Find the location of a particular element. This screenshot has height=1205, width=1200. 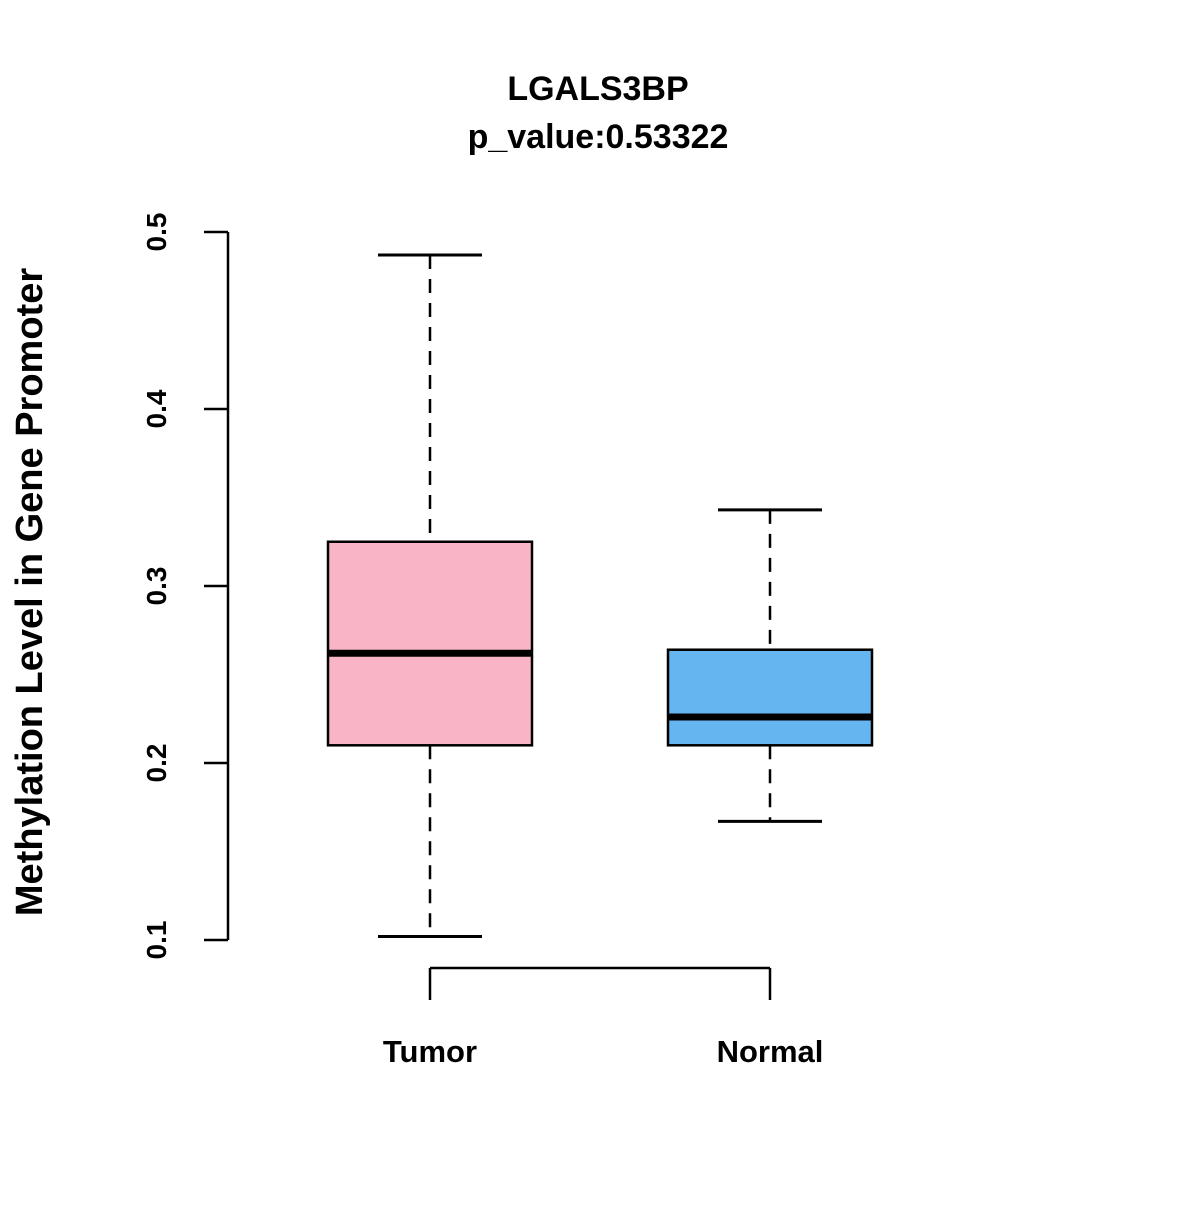

x-category-label: Tumor is located at coordinates (430, 1051).